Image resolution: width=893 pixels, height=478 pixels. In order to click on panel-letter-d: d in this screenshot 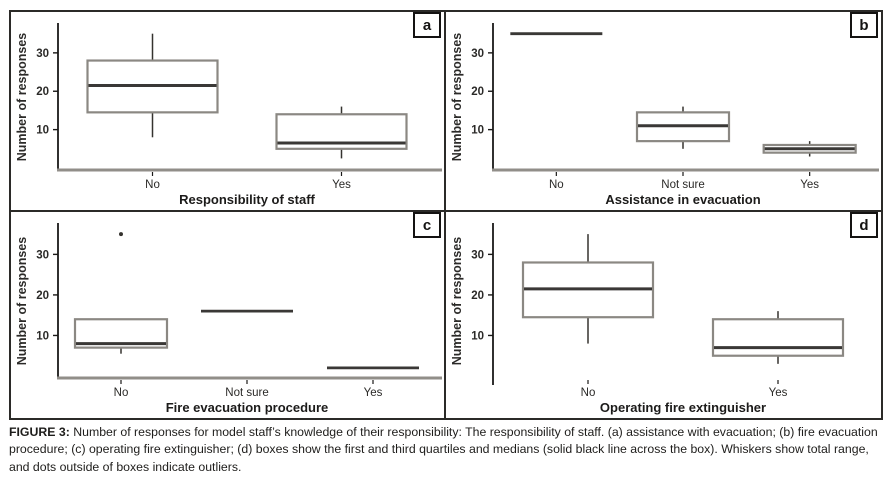, I will do `click(864, 225)`.